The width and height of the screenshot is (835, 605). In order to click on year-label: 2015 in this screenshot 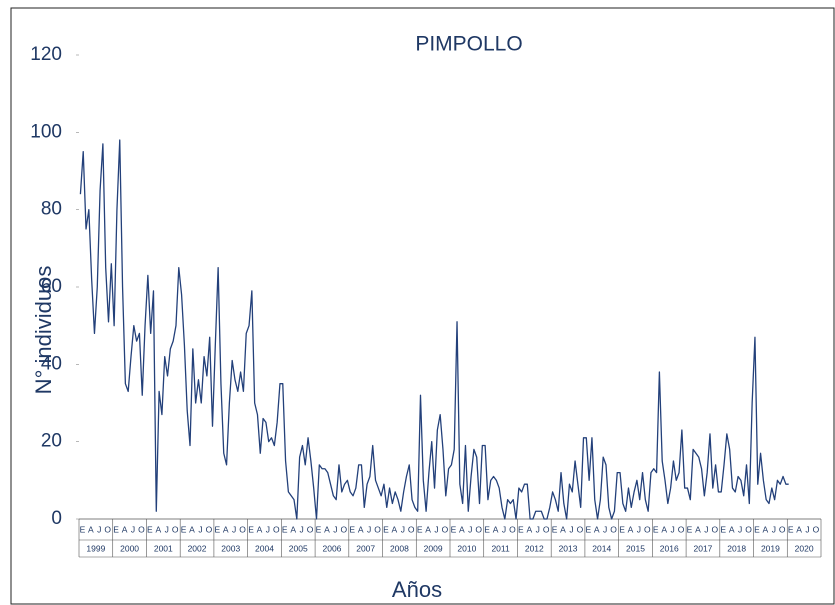, I will do `click(635, 548)`.